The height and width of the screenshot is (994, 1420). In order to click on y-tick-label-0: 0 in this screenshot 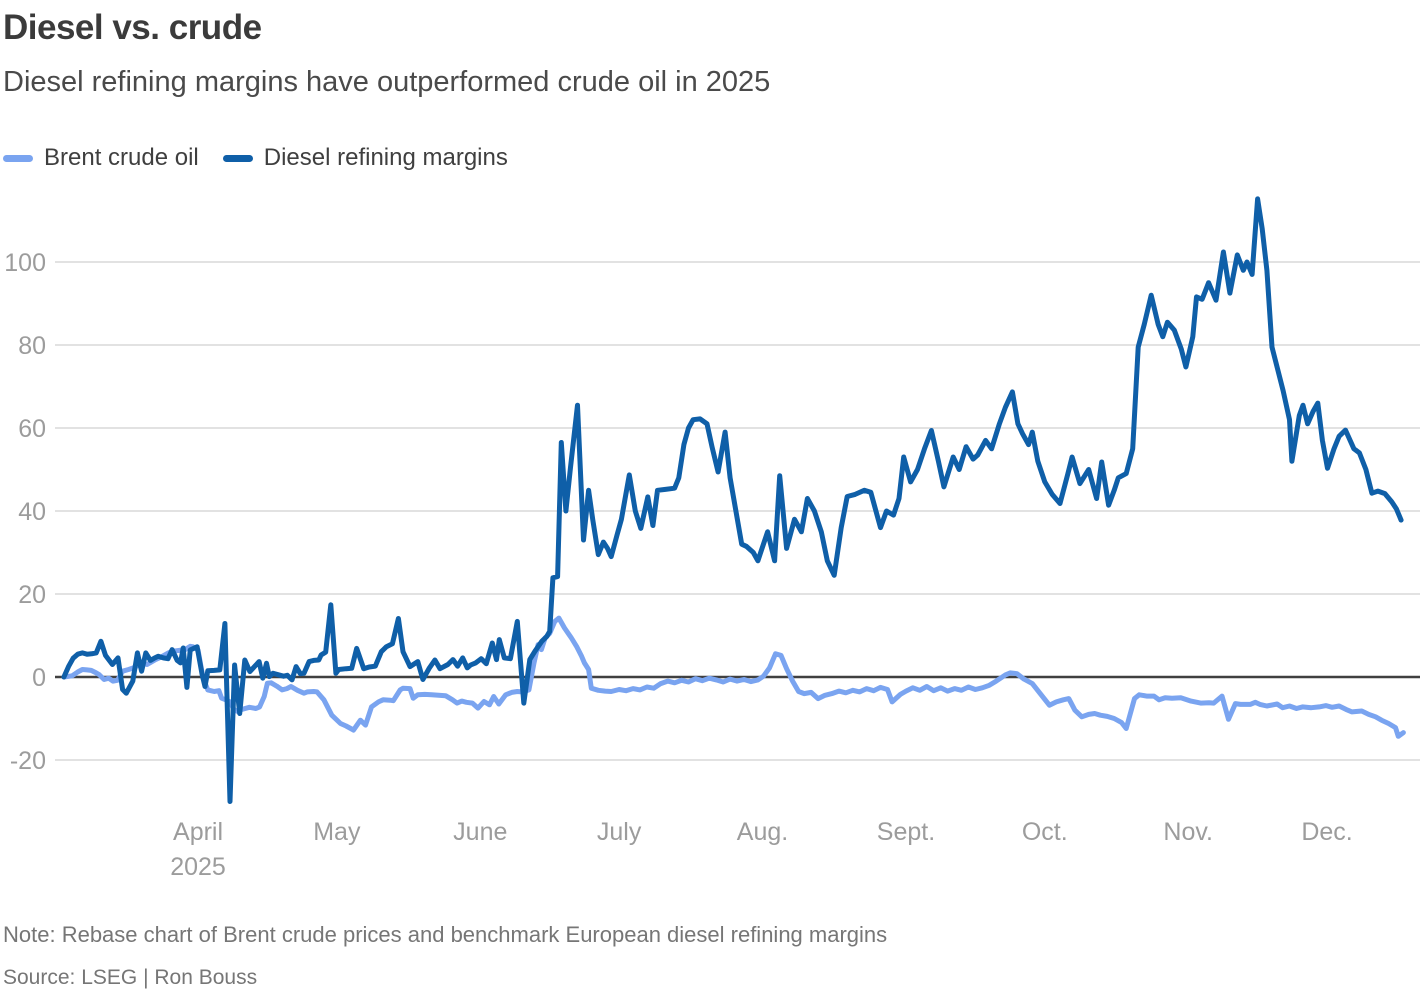, I will do `click(39, 678)`.